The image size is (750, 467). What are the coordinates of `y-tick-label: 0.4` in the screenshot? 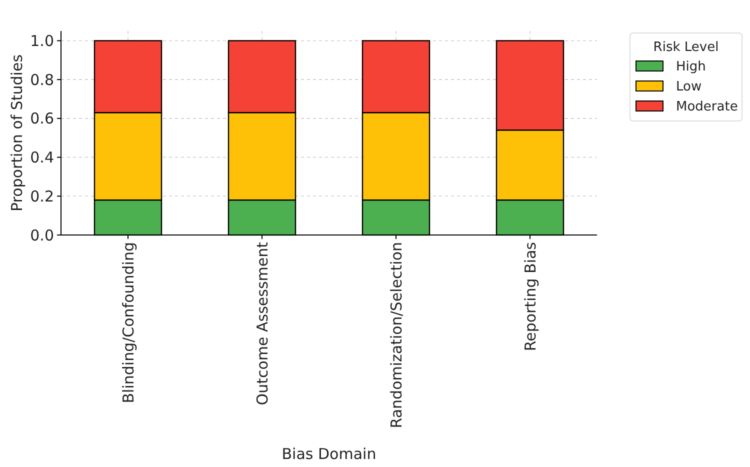 It's located at (42, 157).